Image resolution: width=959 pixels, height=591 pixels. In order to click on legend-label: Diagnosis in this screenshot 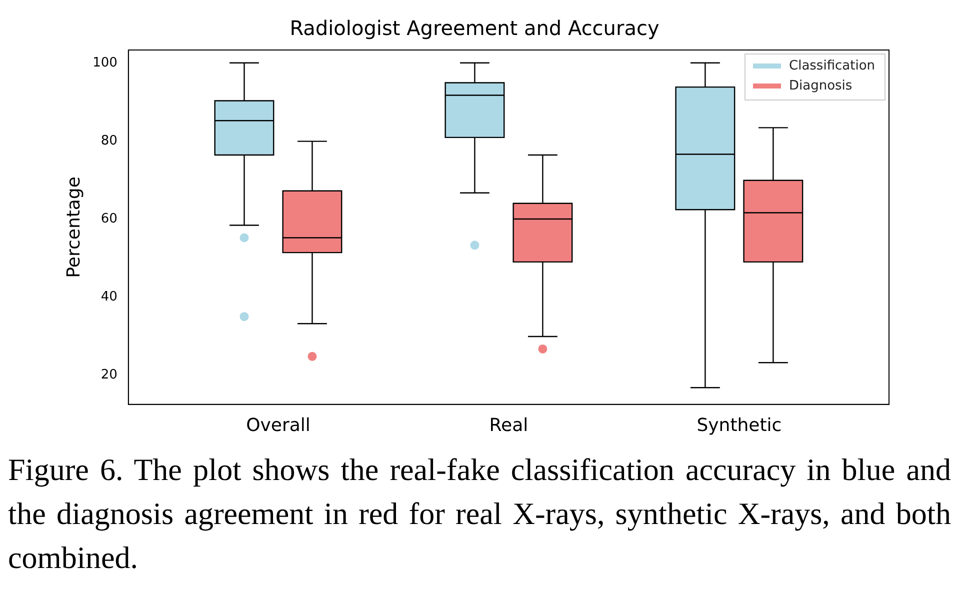, I will do `click(820, 86)`.